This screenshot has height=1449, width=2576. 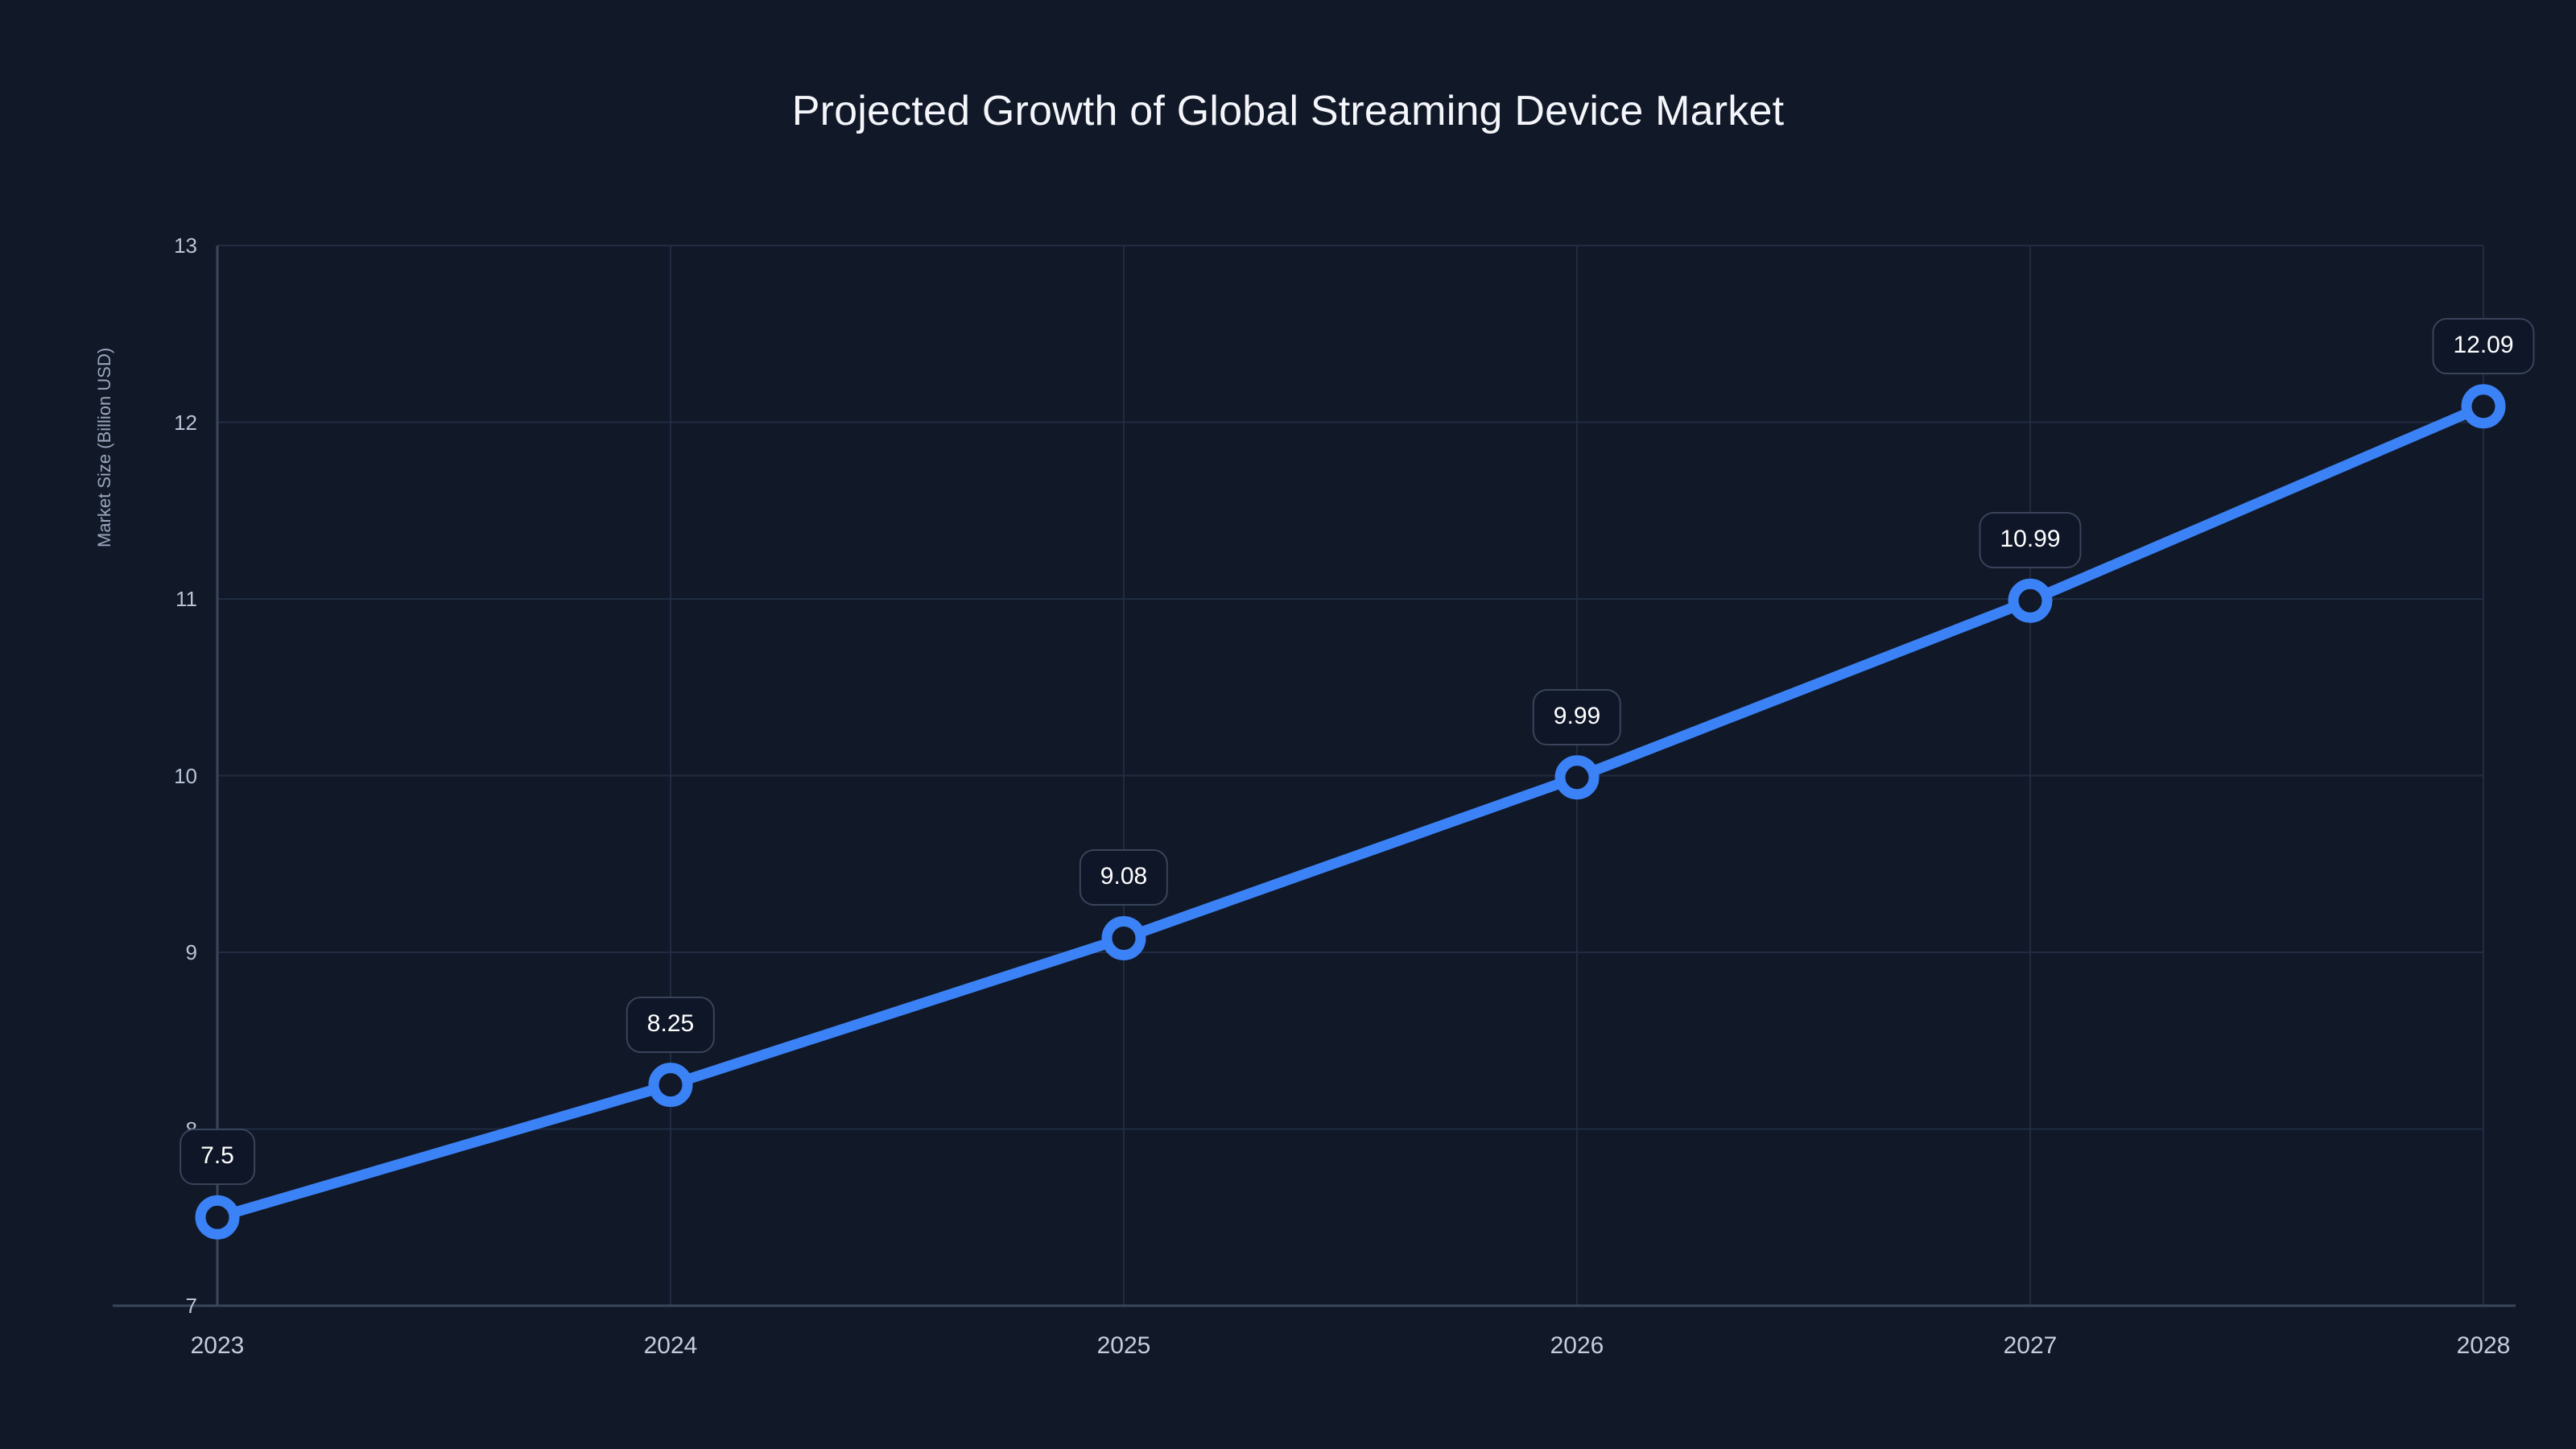 What do you see at coordinates (185, 422) in the screenshot?
I see `y-axis-tick-label: 12` at bounding box center [185, 422].